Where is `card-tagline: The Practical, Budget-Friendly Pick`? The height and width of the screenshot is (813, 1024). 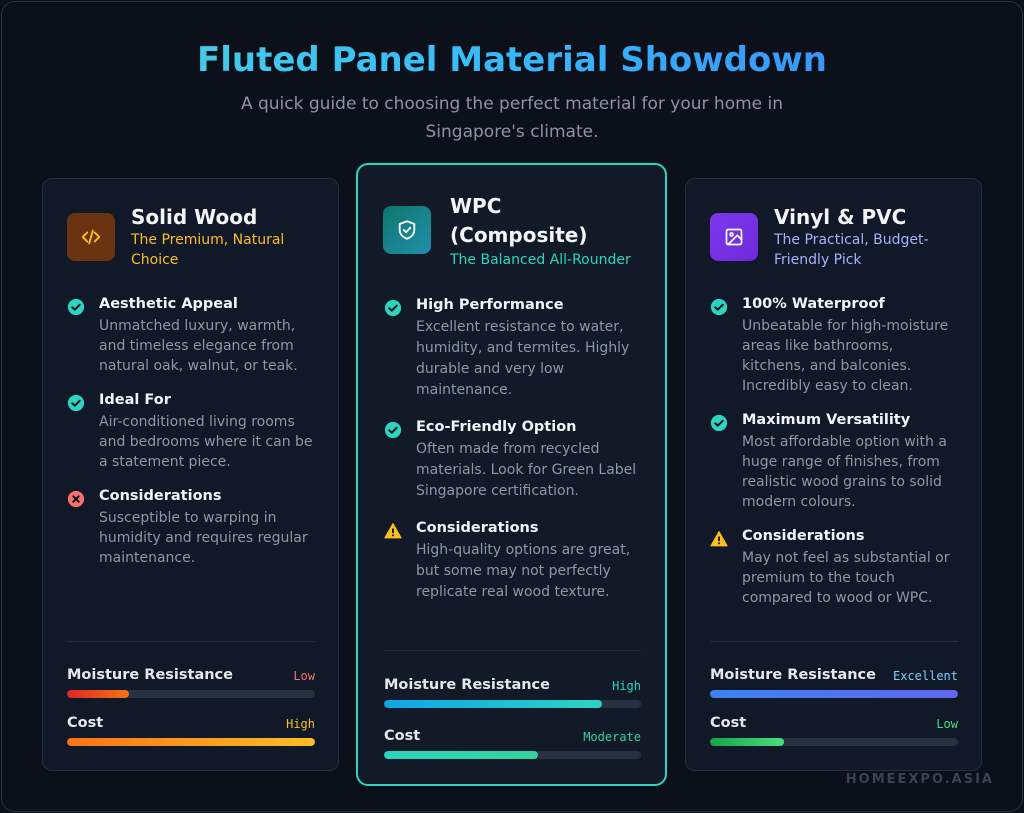 card-tagline: The Practical, Budget-Friendly Pick is located at coordinates (851, 250).